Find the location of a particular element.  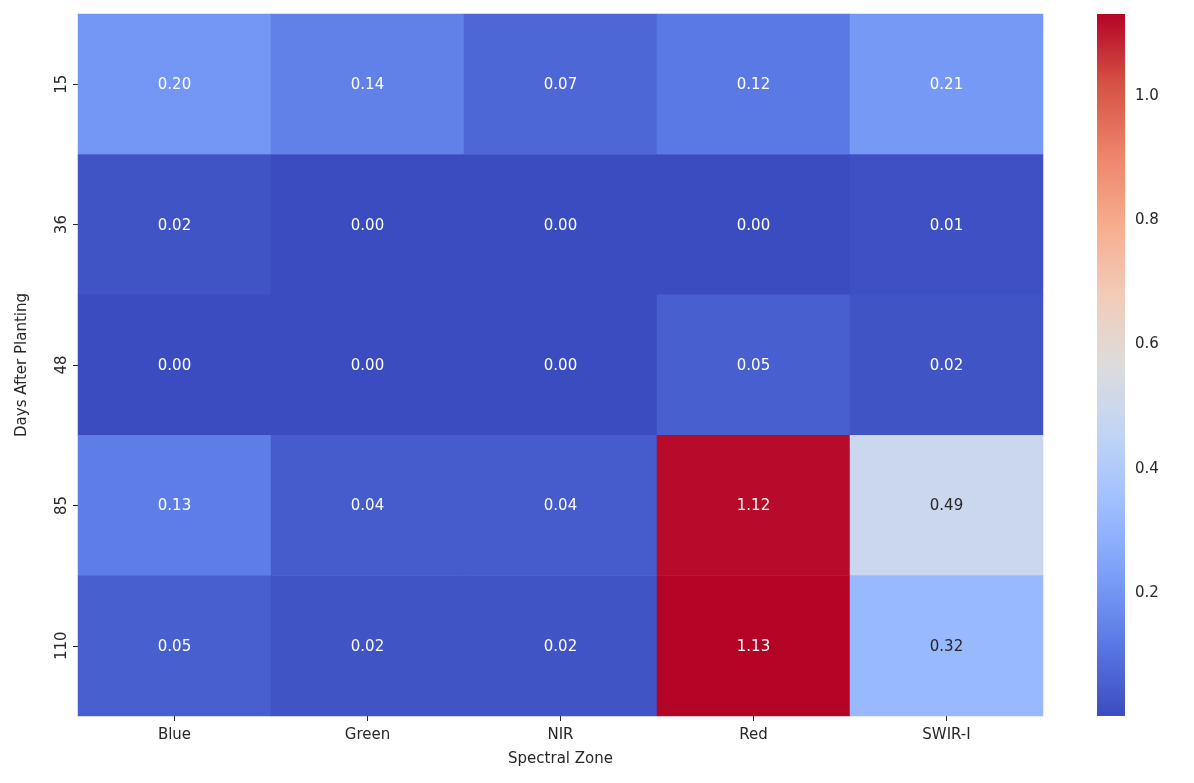

y-axis-title: Days After Planting is located at coordinates (20, 365).